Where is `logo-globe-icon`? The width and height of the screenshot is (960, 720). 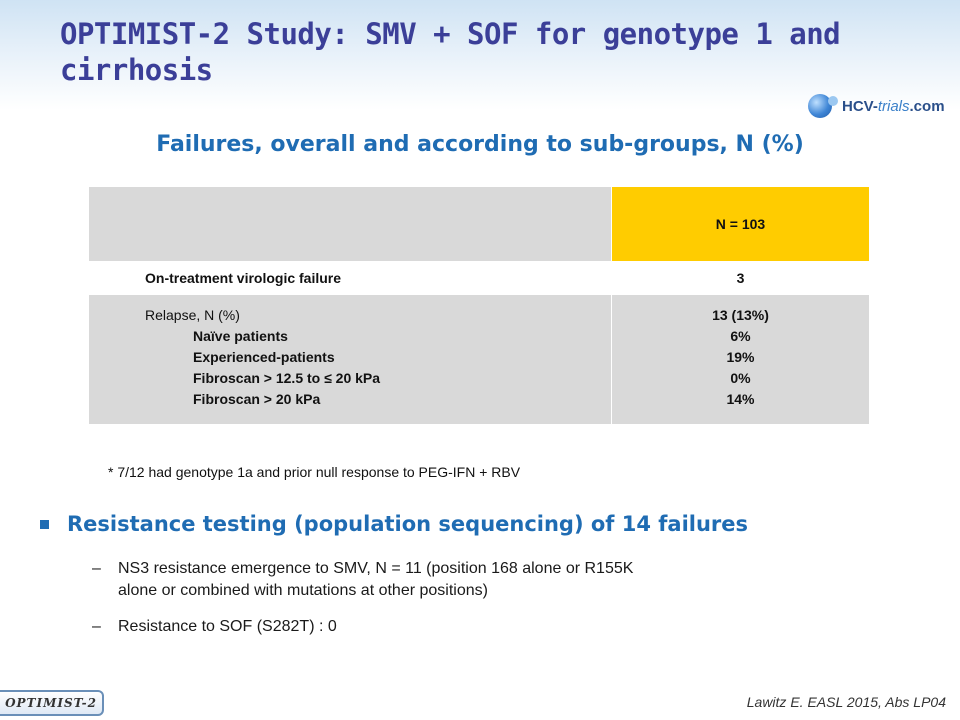 logo-globe-icon is located at coordinates (823, 106).